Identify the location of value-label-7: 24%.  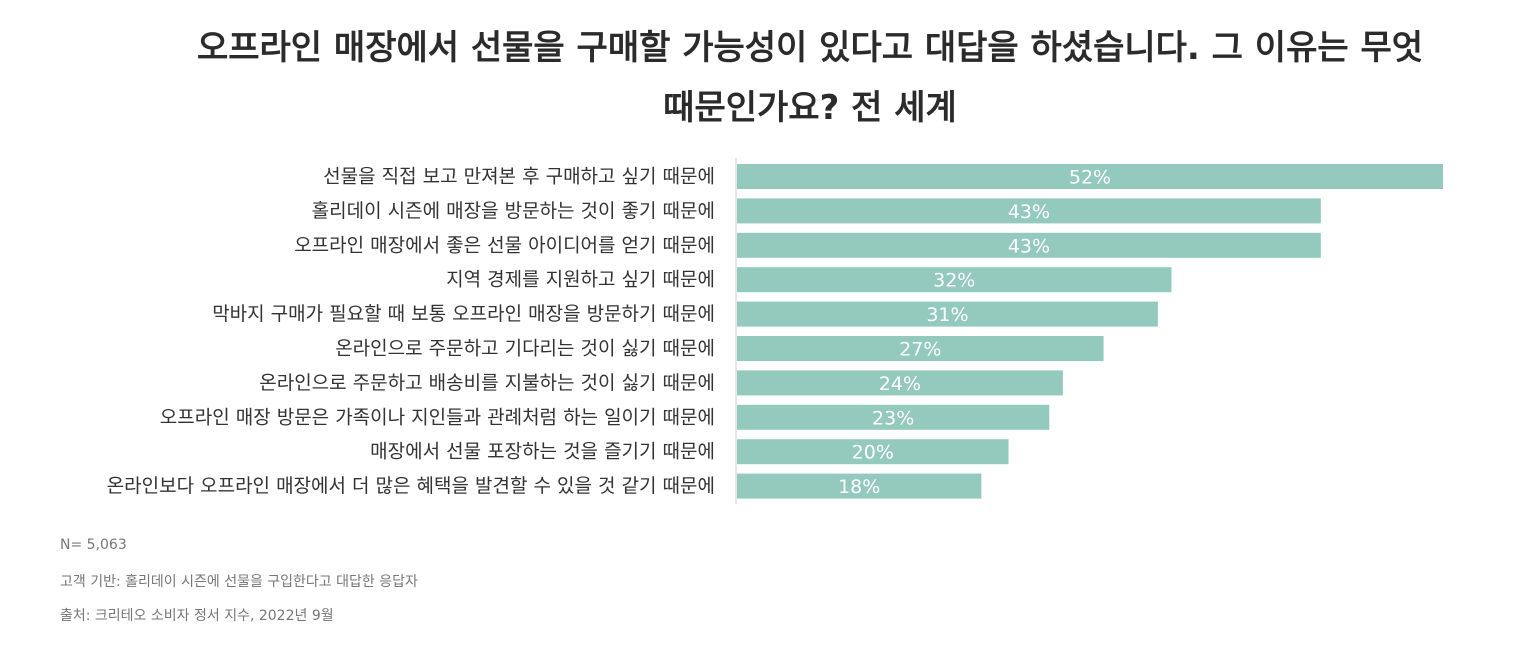
(900, 384).